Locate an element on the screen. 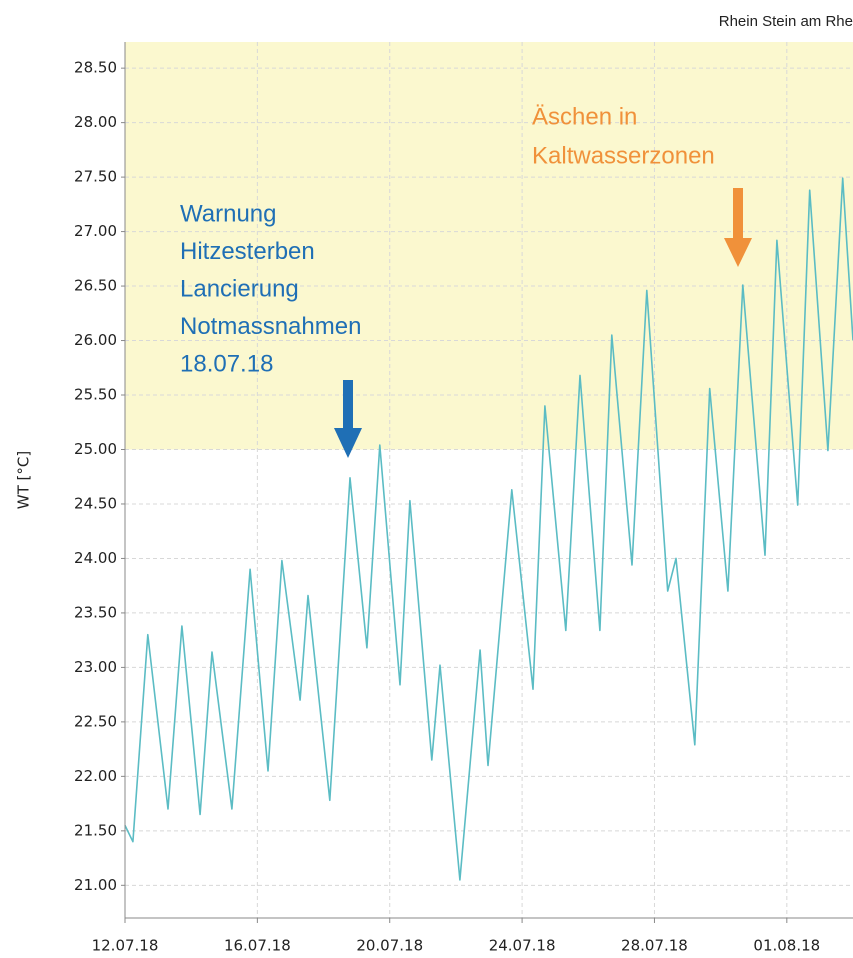 The image size is (853, 958). y-tick-label: 28.50 is located at coordinates (95, 68).